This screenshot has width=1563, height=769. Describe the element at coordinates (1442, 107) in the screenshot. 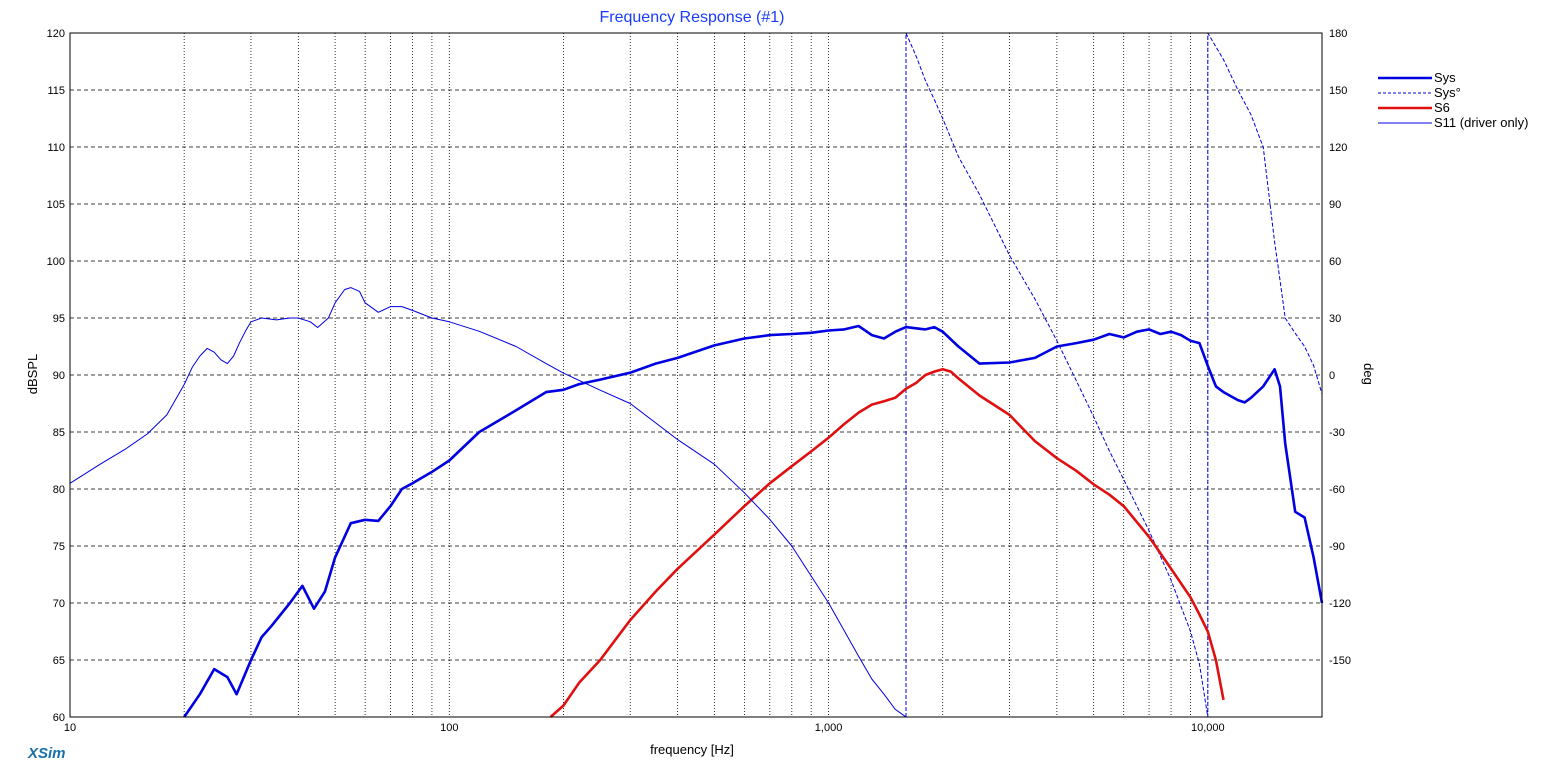

I see `legend-label: S6` at that location.